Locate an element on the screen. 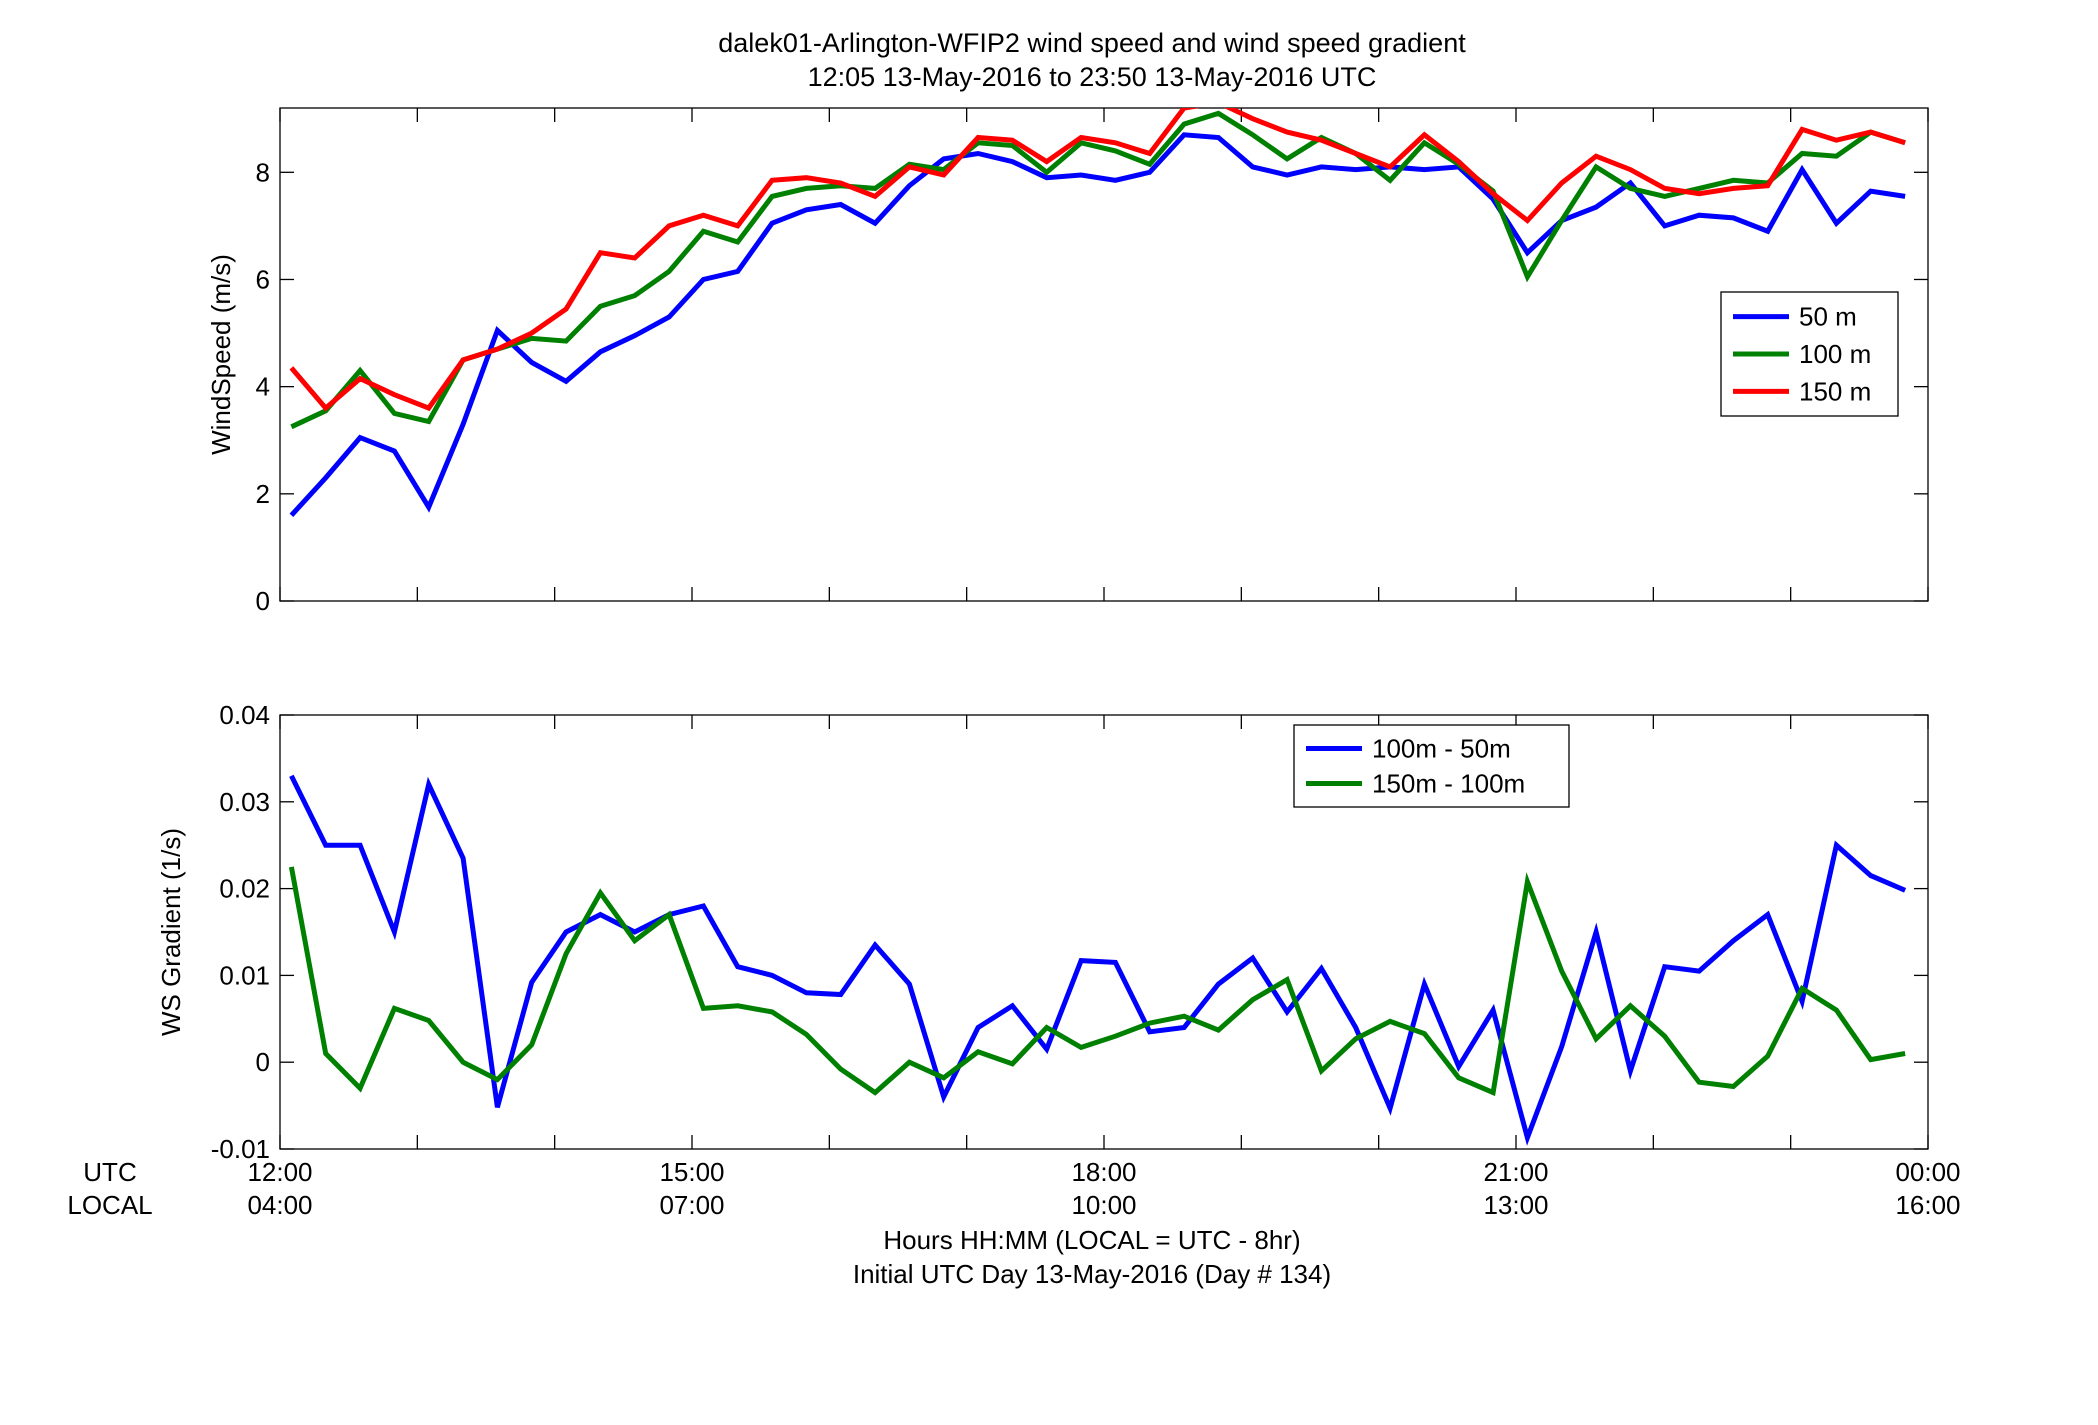  x-tick-label-local-4: 16:00 is located at coordinates (1927, 1205).